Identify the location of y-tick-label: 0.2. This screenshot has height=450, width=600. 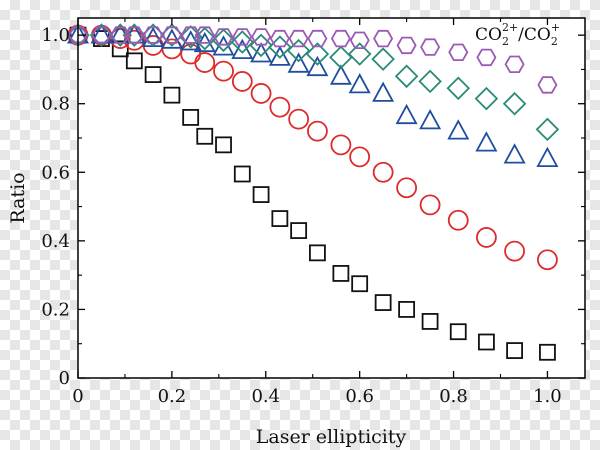
(55, 309).